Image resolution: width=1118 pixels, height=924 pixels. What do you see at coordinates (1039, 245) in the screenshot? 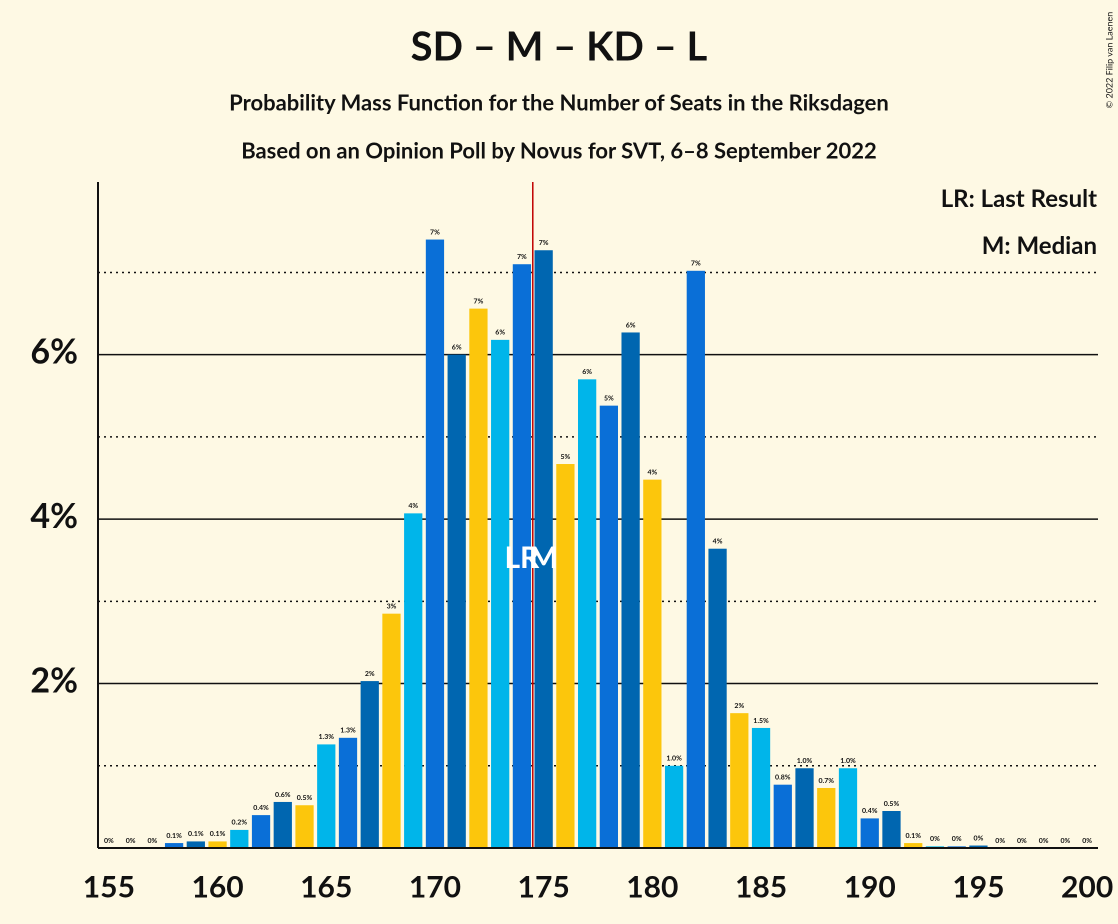
I see `legend-entry: M: Median` at bounding box center [1039, 245].